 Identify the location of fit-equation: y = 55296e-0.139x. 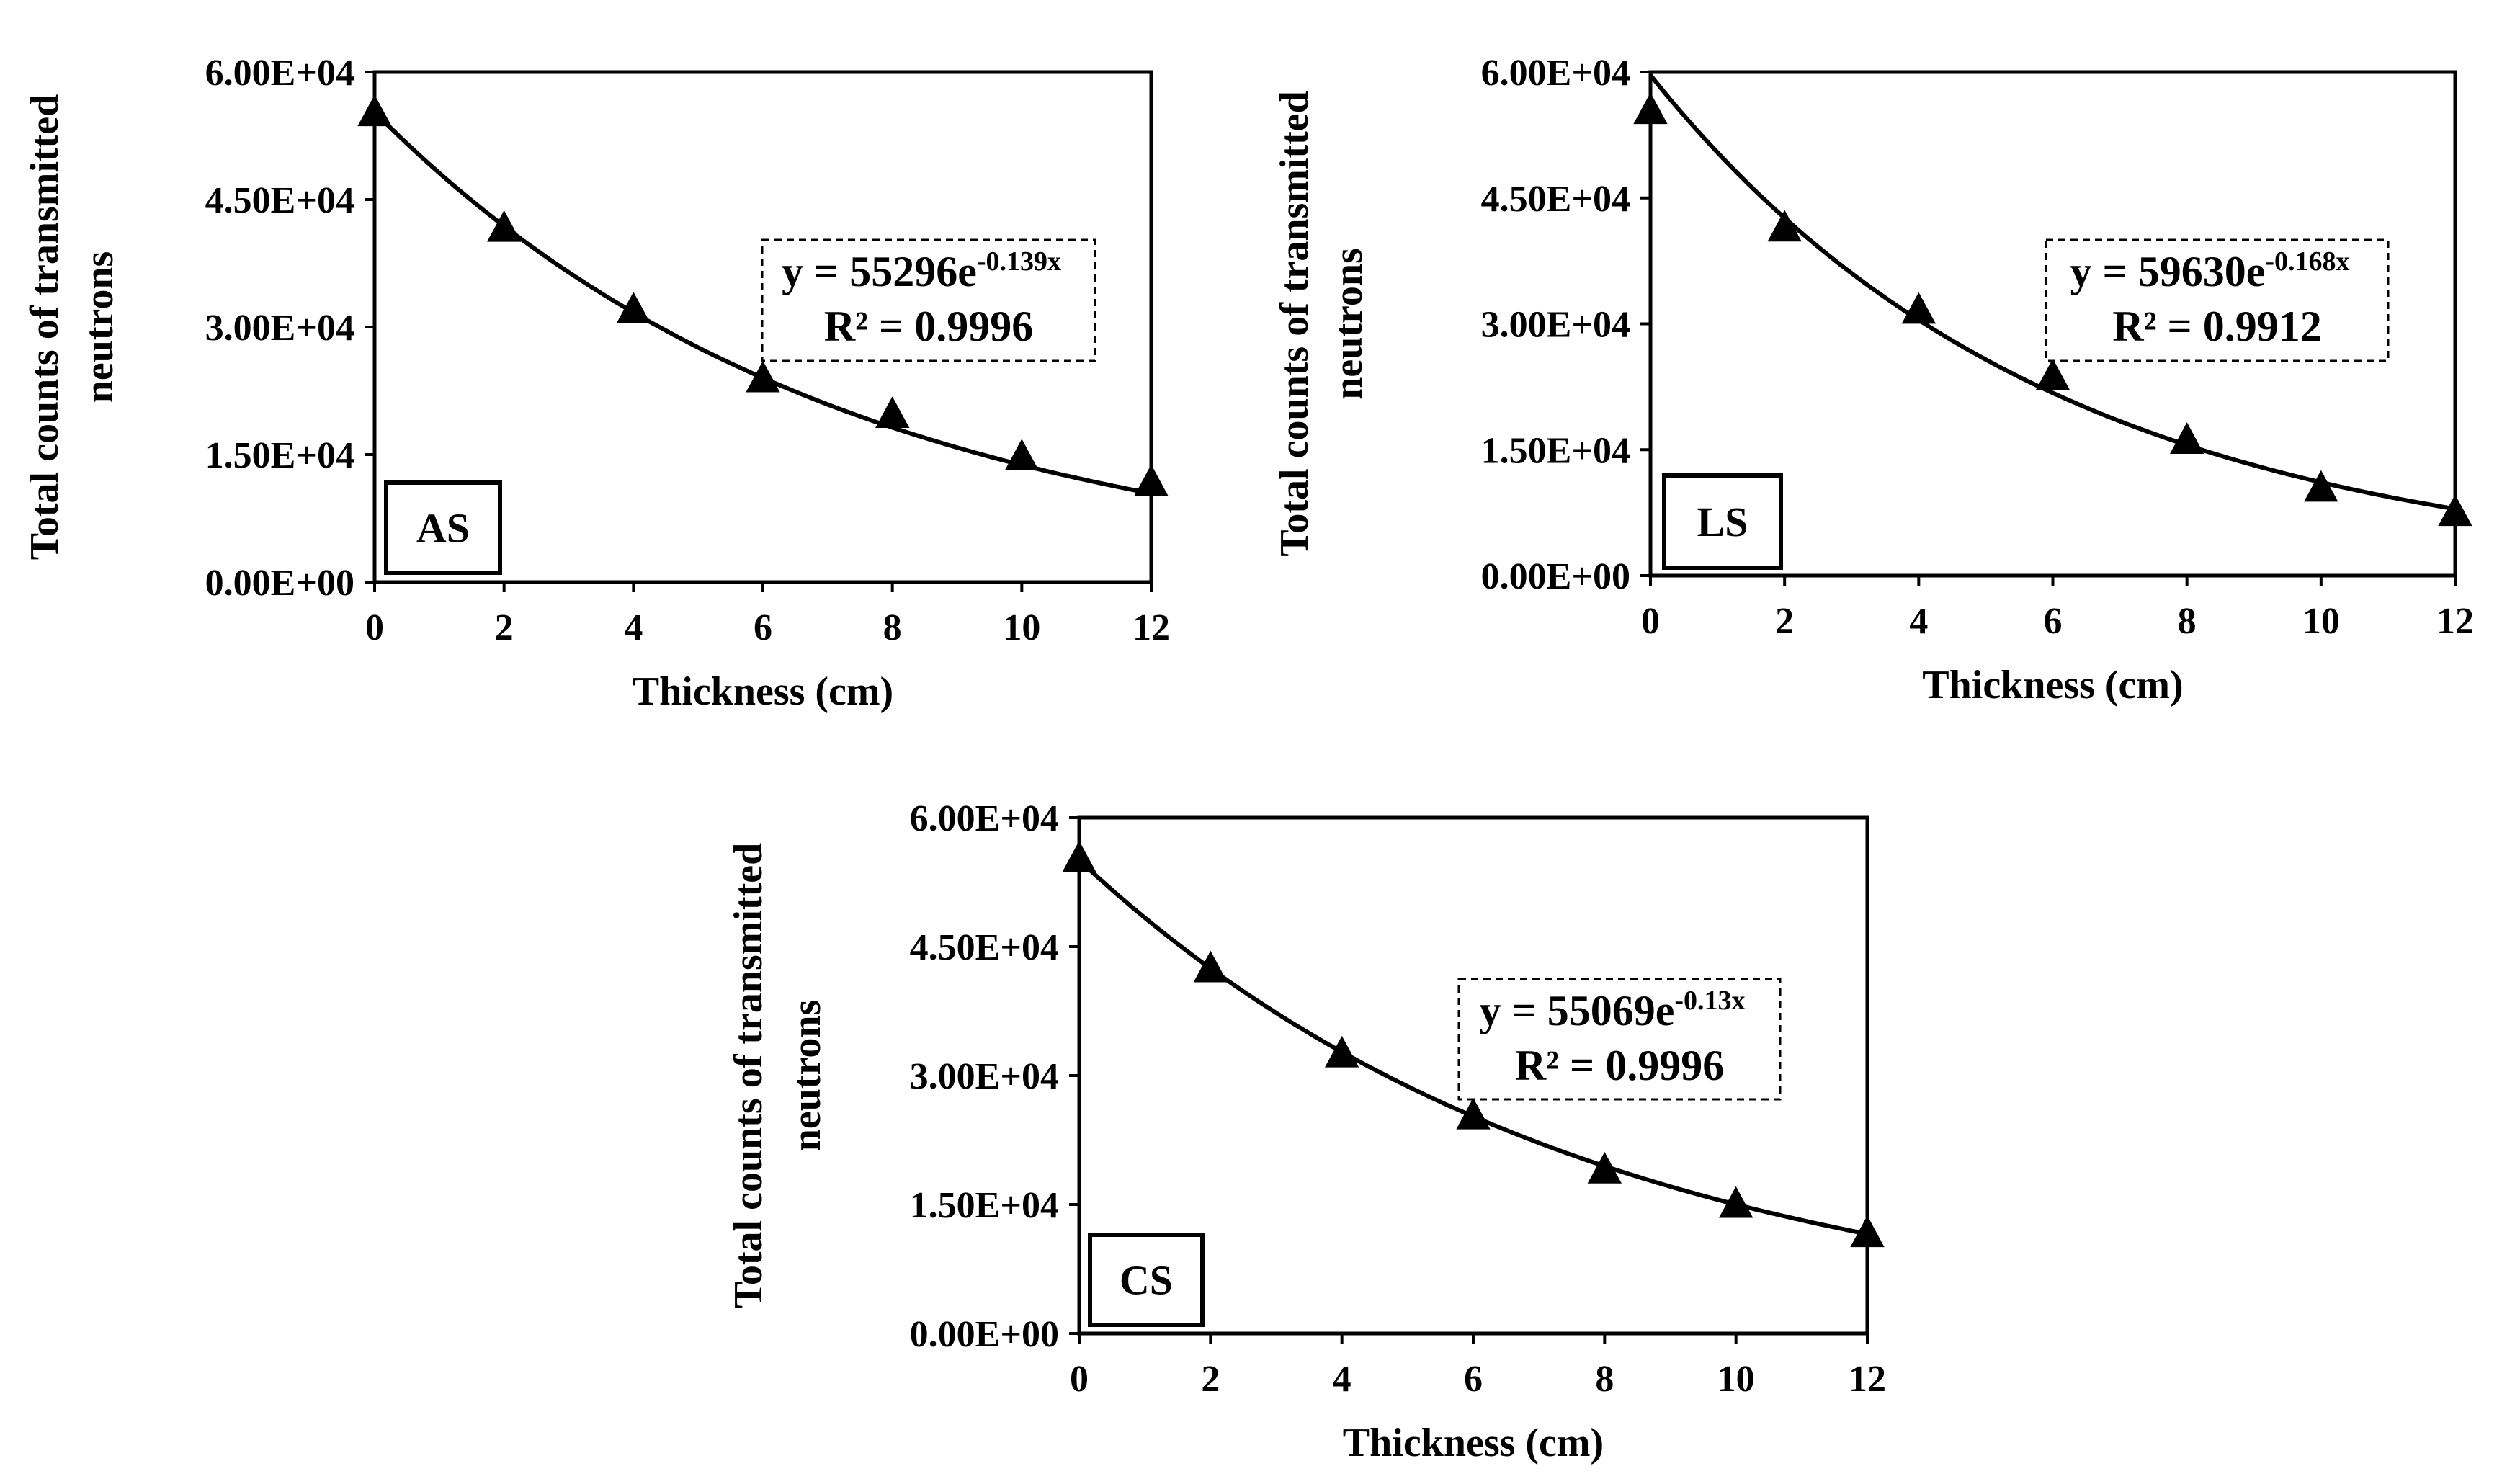
(921, 270).